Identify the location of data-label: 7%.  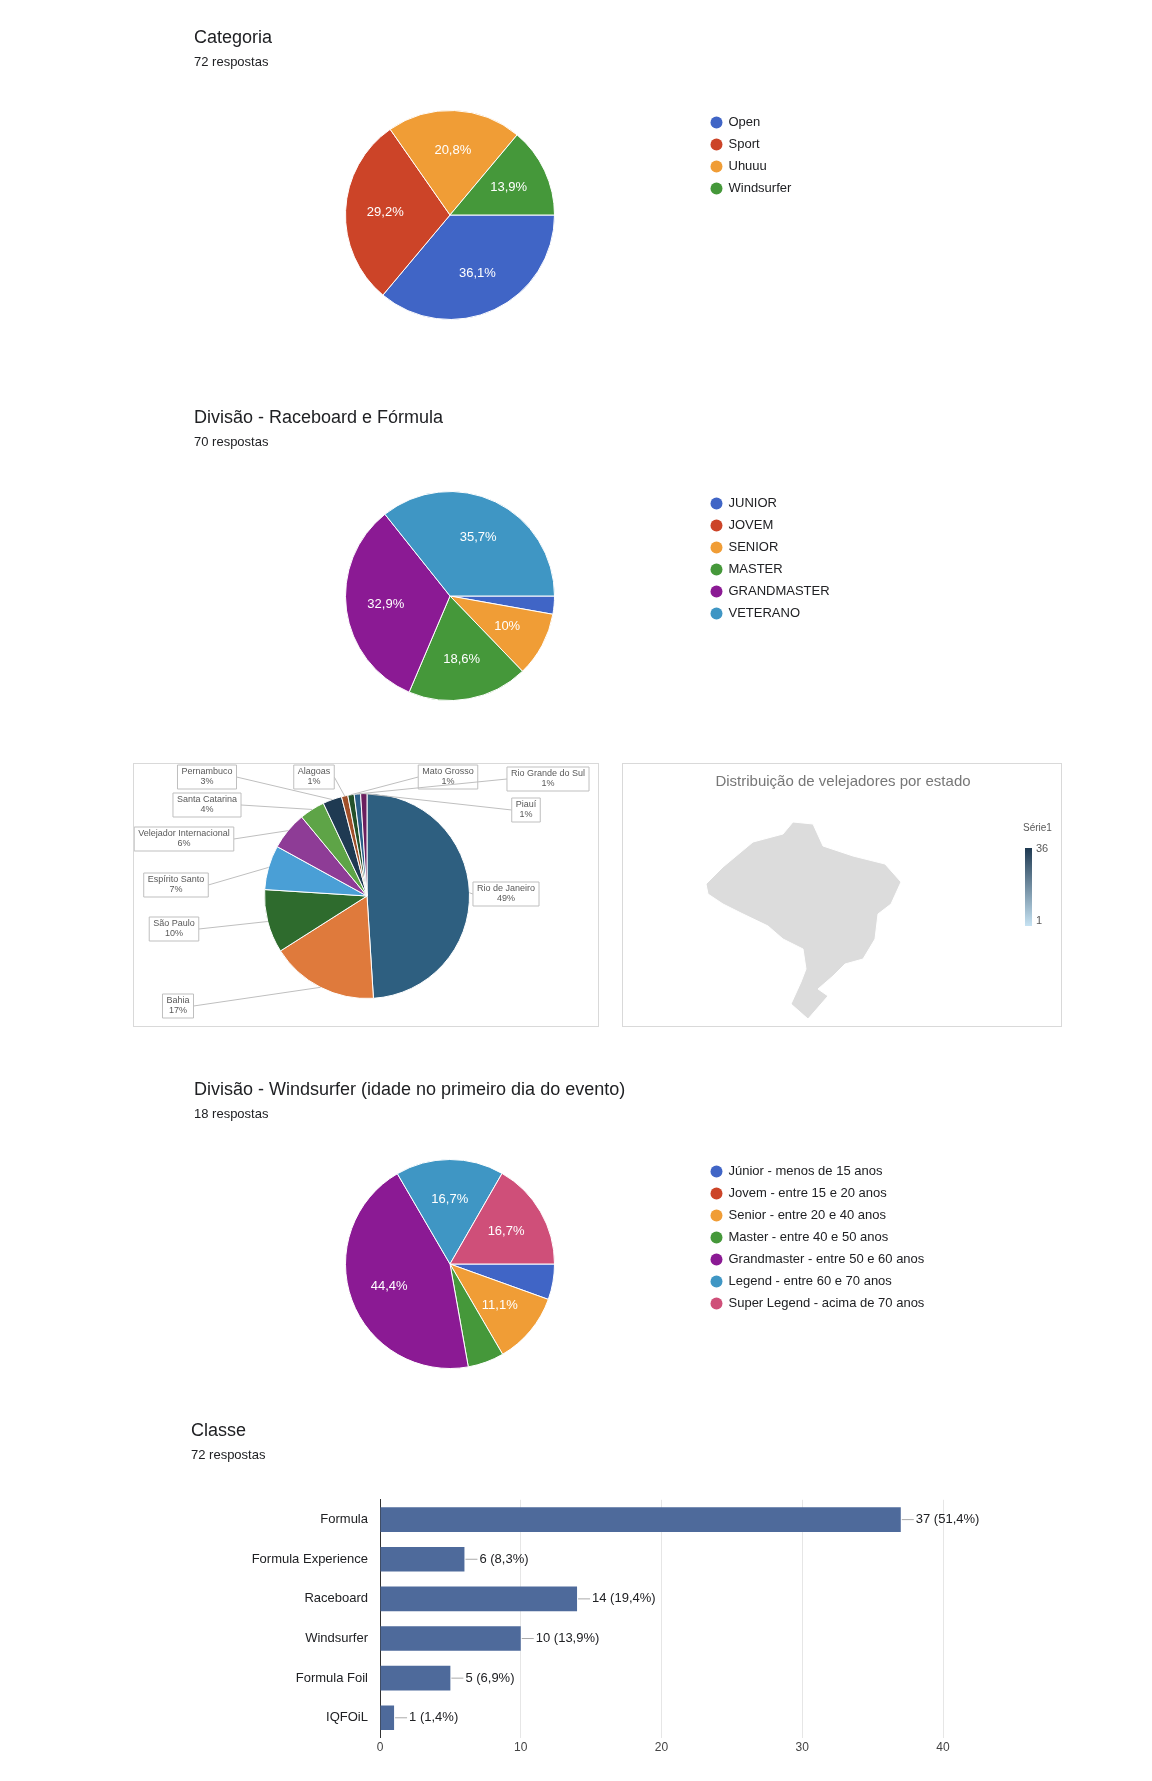
(176, 889).